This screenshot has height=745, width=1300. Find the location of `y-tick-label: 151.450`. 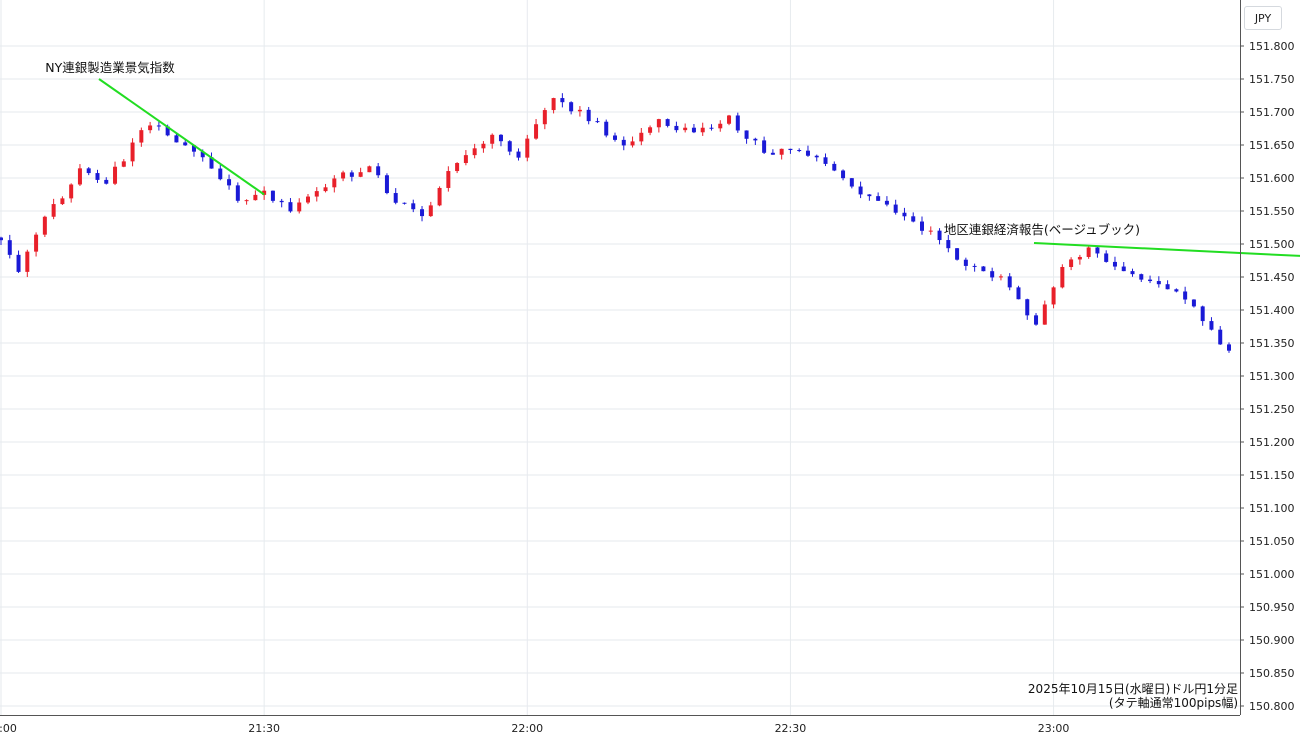

y-tick-label: 151.450 is located at coordinates (1272, 277).